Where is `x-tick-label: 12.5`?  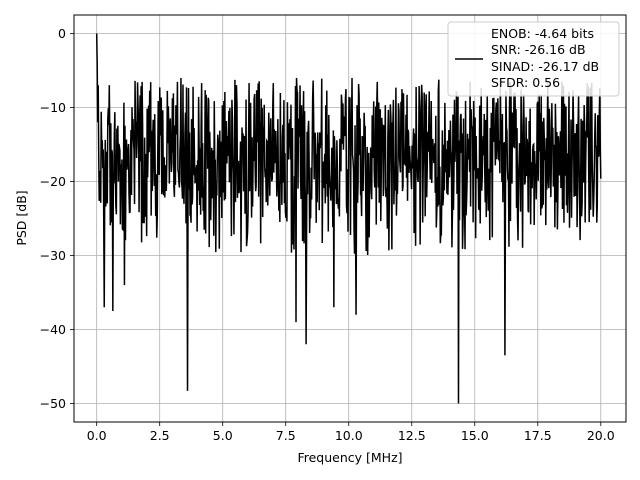
x-tick-label: 12.5 is located at coordinates (412, 435).